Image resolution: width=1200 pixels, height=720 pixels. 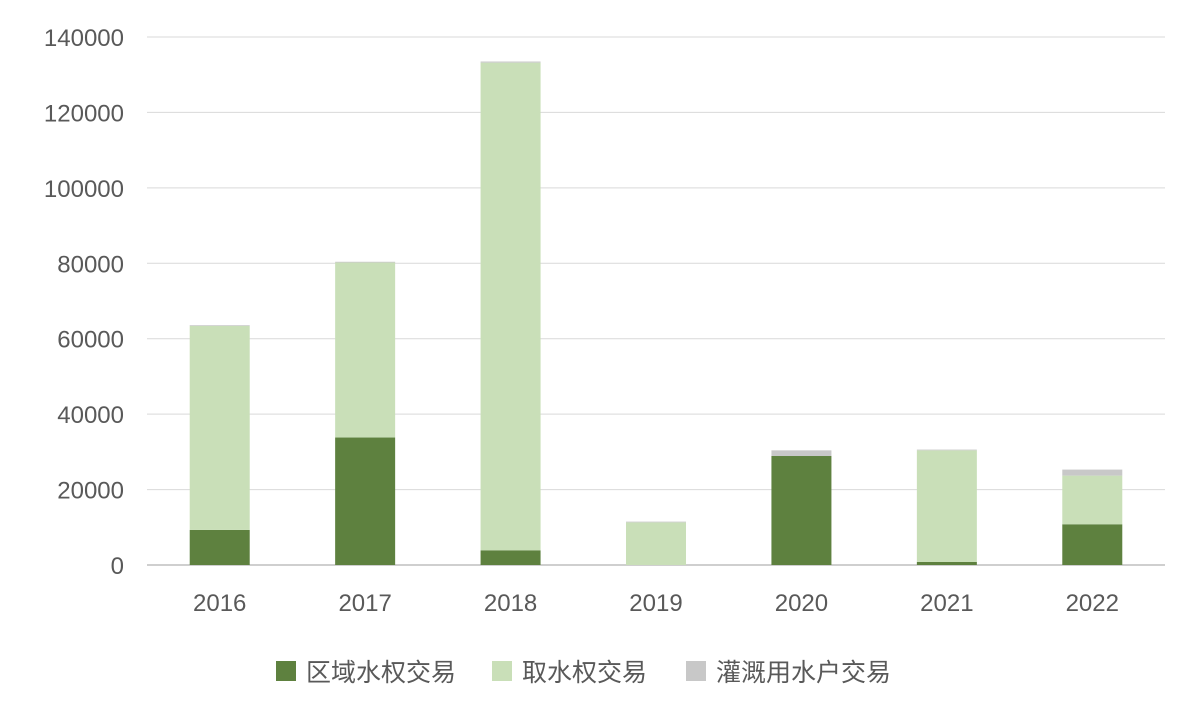 What do you see at coordinates (1092, 603) in the screenshot?
I see `x-tick-label: 2022` at bounding box center [1092, 603].